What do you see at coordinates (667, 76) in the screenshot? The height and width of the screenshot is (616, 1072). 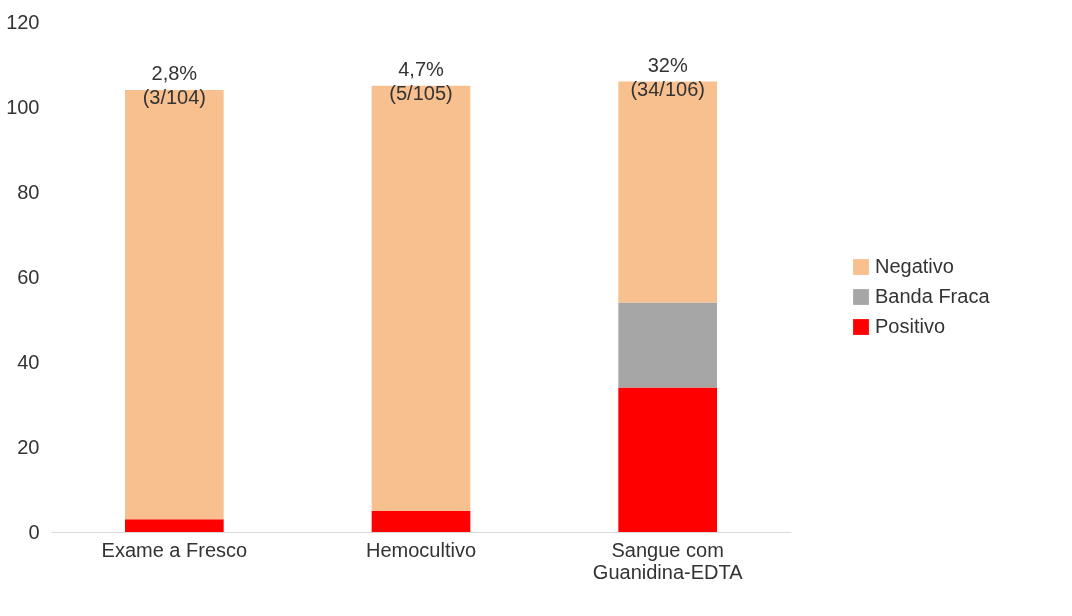 I see `total-label: 32% (34/106)` at bounding box center [667, 76].